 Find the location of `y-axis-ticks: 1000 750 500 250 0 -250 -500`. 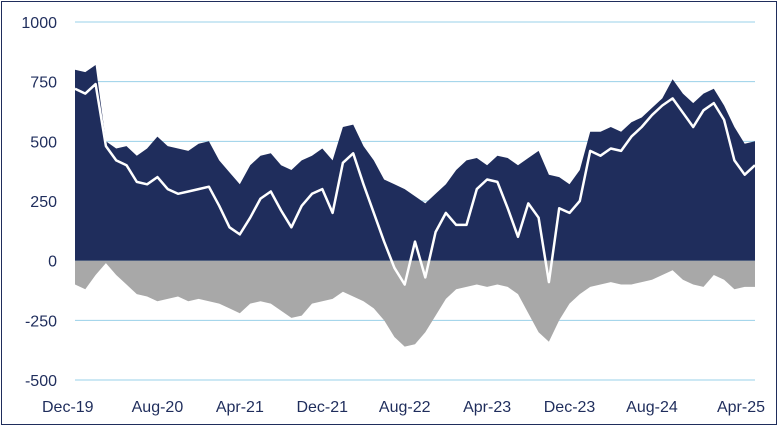

y-axis-ticks: 1000 750 500 250 0 -250 -500 is located at coordinates (39, 202).